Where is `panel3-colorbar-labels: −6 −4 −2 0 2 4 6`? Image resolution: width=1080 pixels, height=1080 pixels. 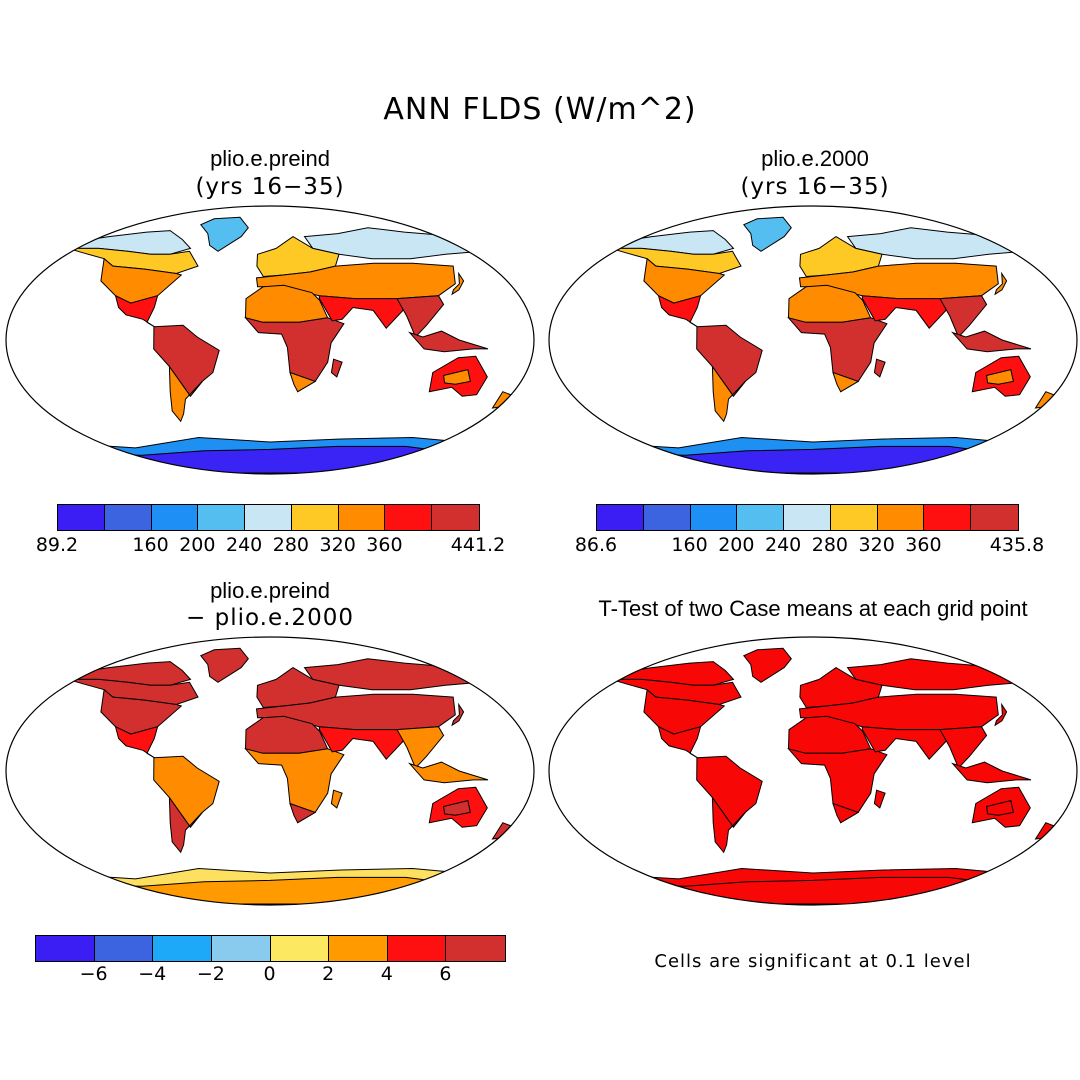
panel3-colorbar-labels: −6 −4 −2 0 2 4 6 is located at coordinates (269, 975).